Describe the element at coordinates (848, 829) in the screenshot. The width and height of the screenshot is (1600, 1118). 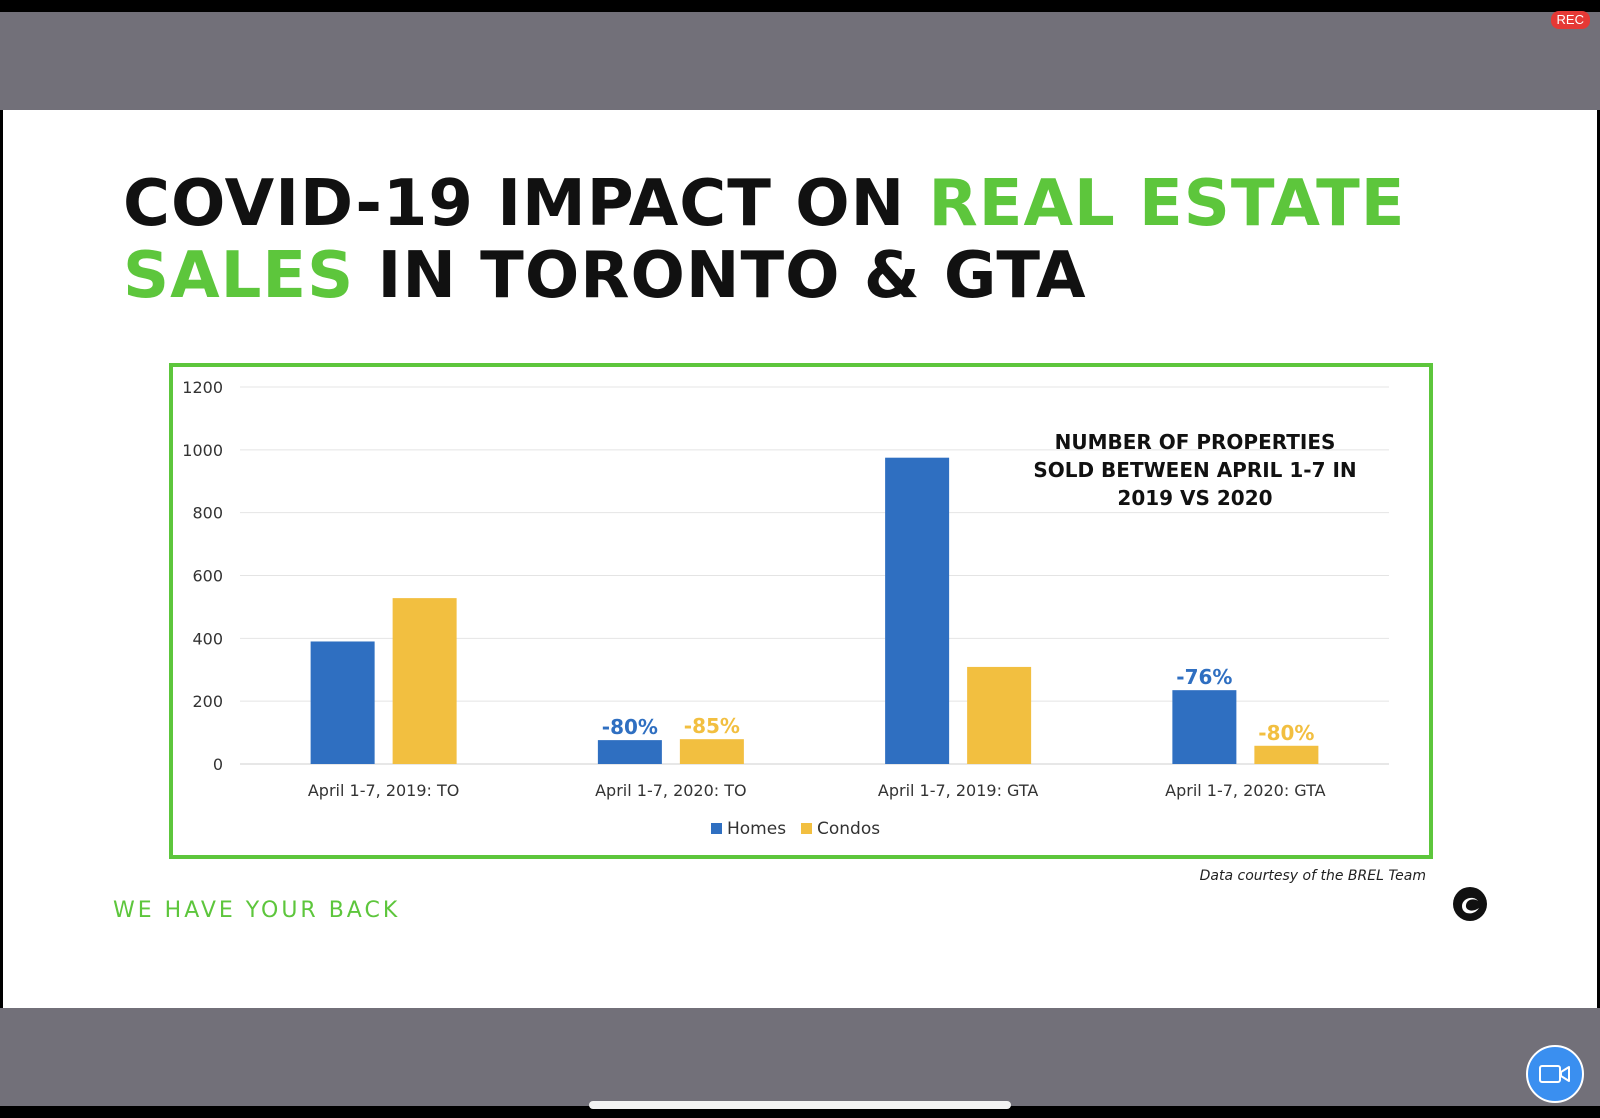
I see `legend-label-condos: Condos` at that location.